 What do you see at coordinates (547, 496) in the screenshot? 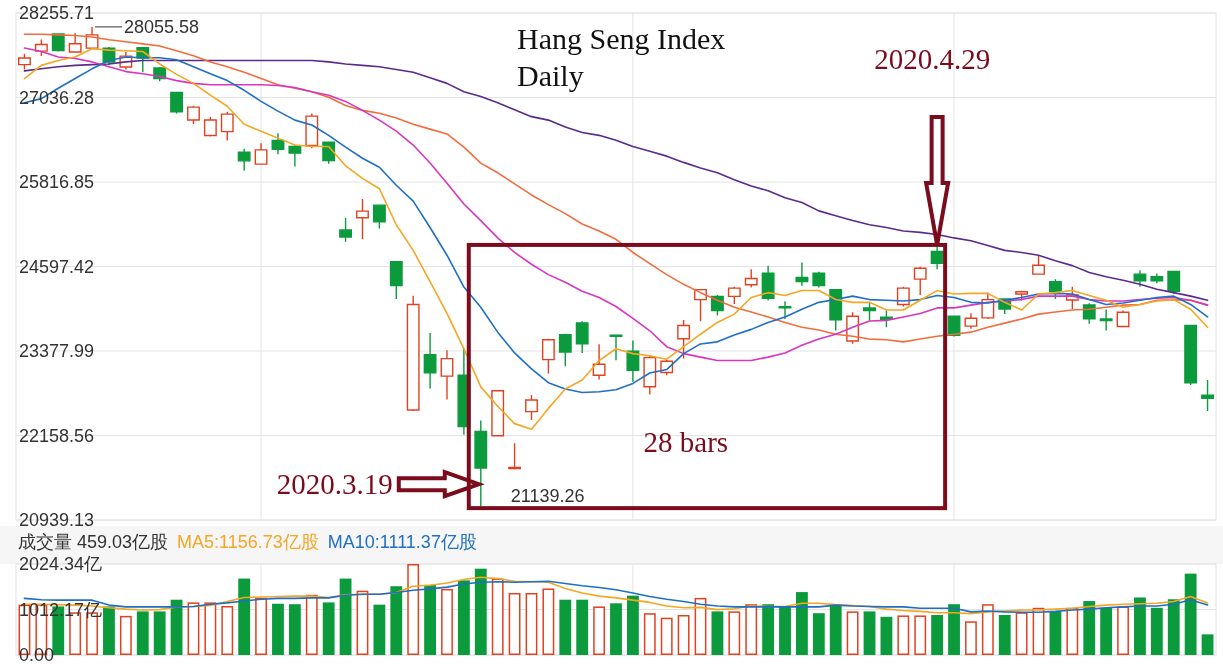
I see `annotation: 21139.26` at bounding box center [547, 496].